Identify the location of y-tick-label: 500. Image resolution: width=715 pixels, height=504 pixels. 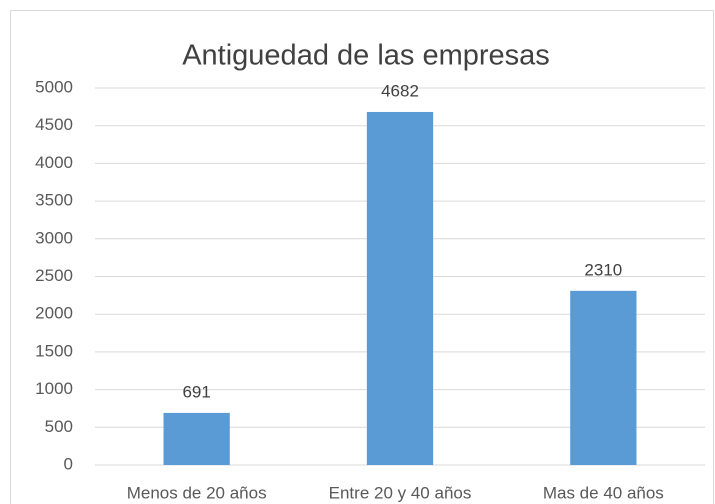
(59, 426).